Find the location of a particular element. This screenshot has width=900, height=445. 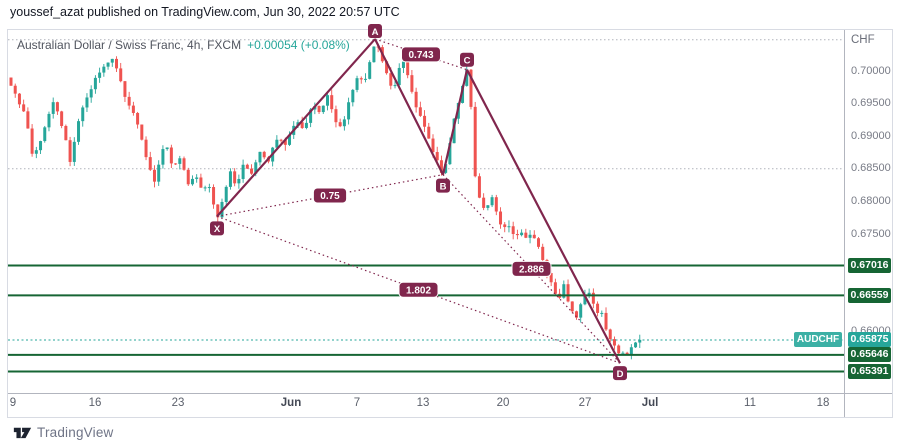

pattern-point-label: A is located at coordinates (375, 32).